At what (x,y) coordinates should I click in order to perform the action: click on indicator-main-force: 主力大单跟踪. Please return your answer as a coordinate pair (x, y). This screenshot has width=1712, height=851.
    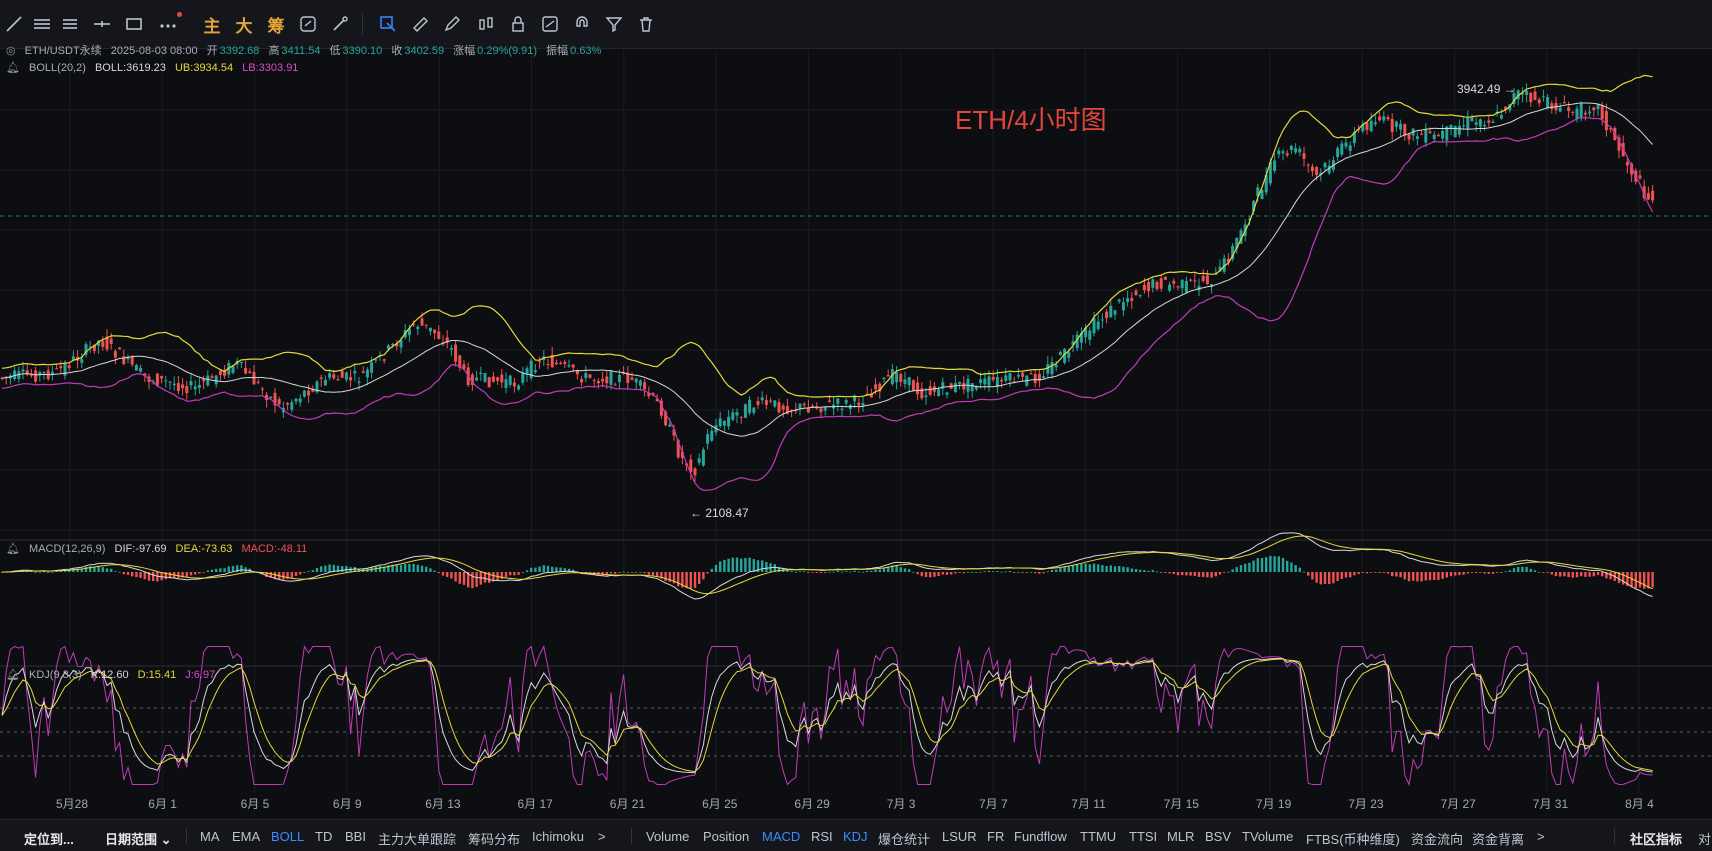
    Looking at the image, I should click on (417, 839).